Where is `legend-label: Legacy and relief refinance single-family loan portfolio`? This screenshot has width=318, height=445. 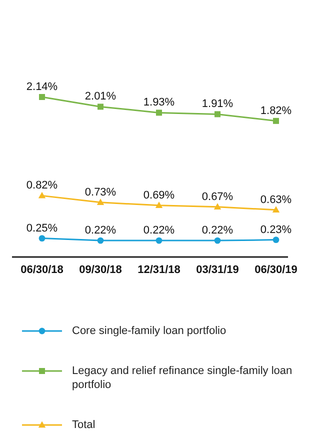
legend-label: Legacy and relief refinance single-family loan portfolio is located at coordinates (183, 378).